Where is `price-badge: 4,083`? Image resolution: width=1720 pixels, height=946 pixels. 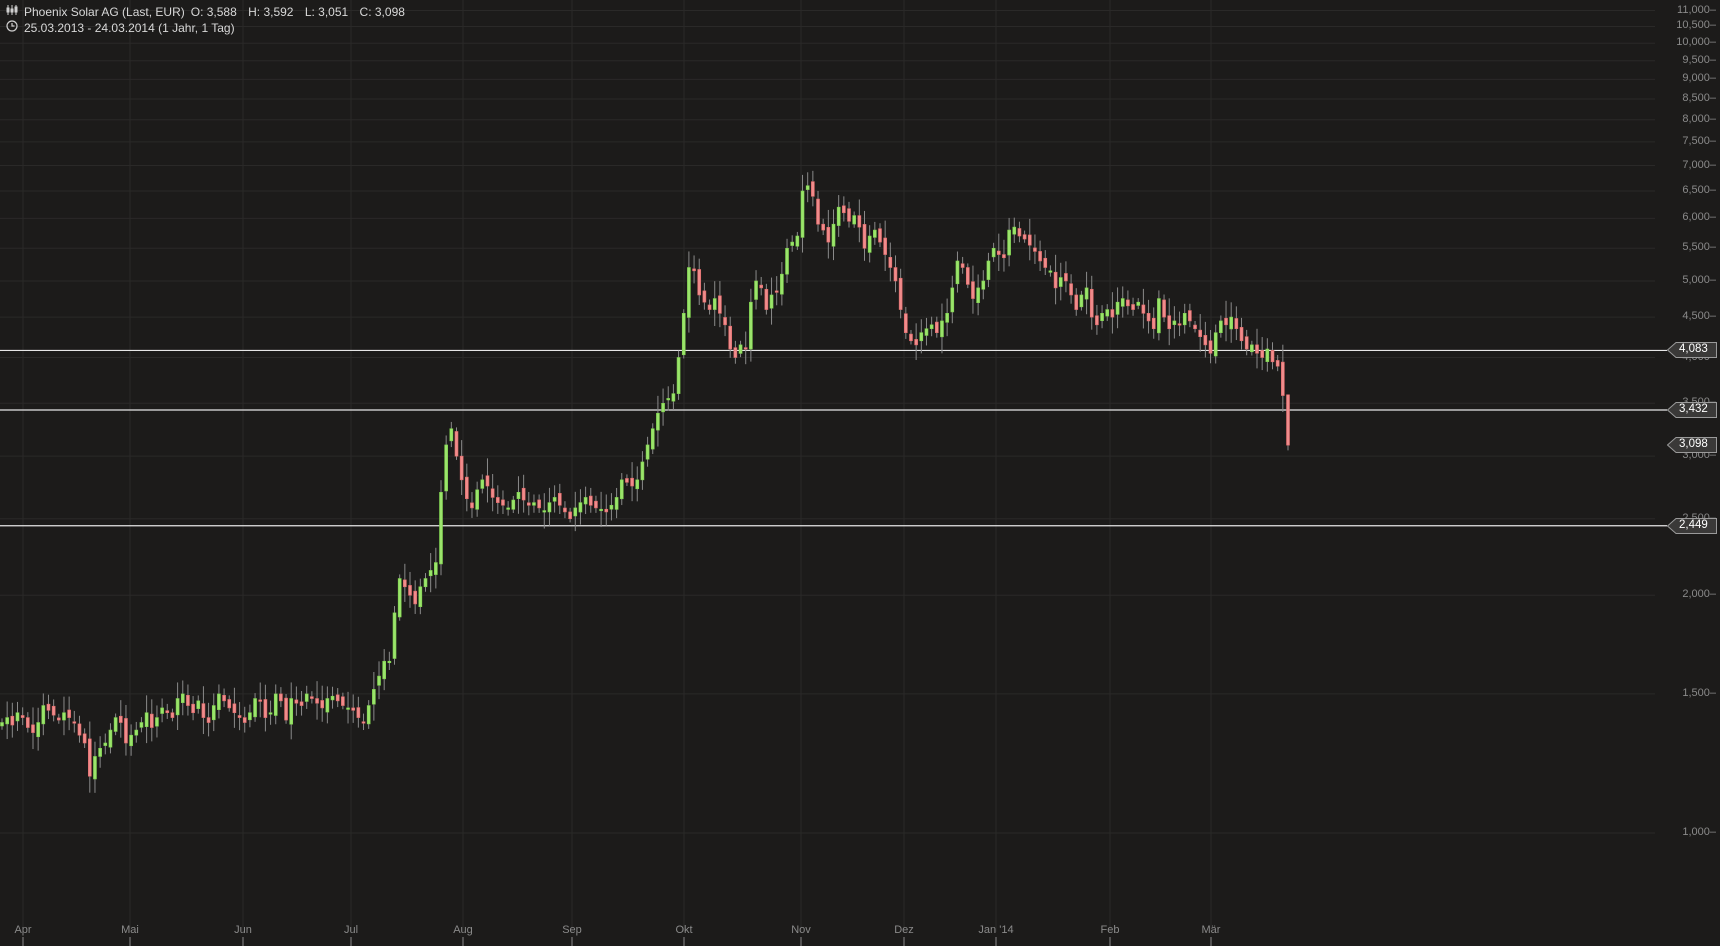 price-badge: 4,083 is located at coordinates (1691, 350).